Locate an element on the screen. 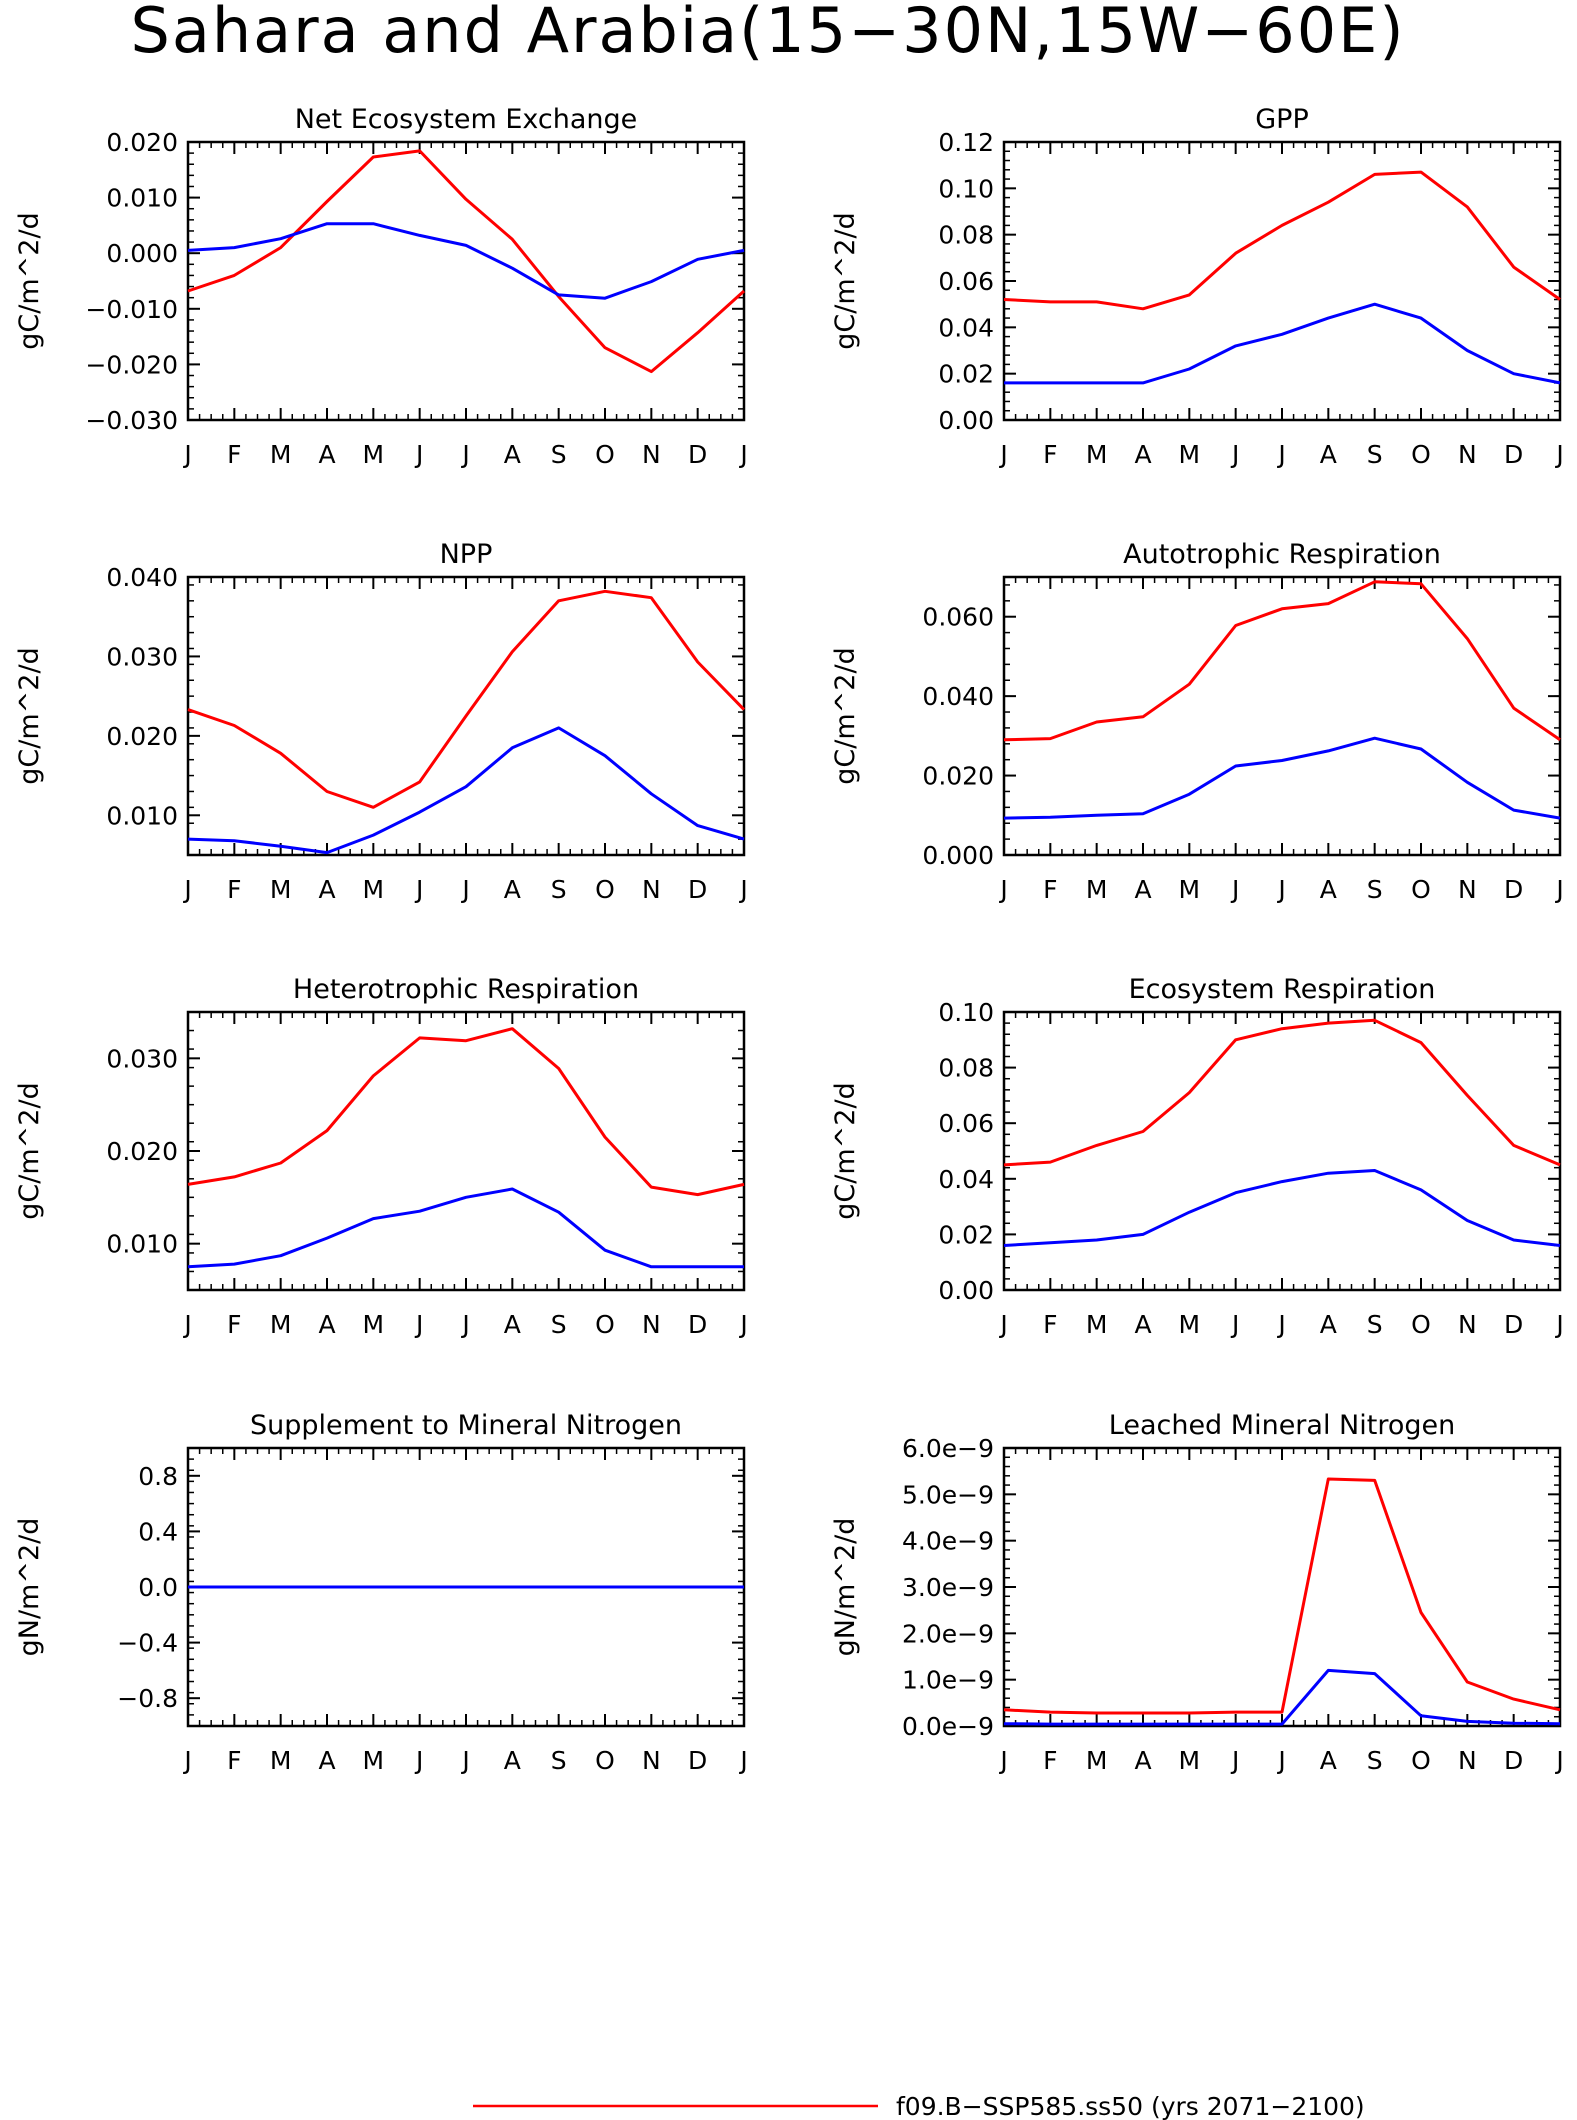 The height and width of the screenshot is (2120, 1577). y-axis: 0.020 0.010 0.000 −0.010 −0.020 −0.030 is located at coordinates (414, 281).